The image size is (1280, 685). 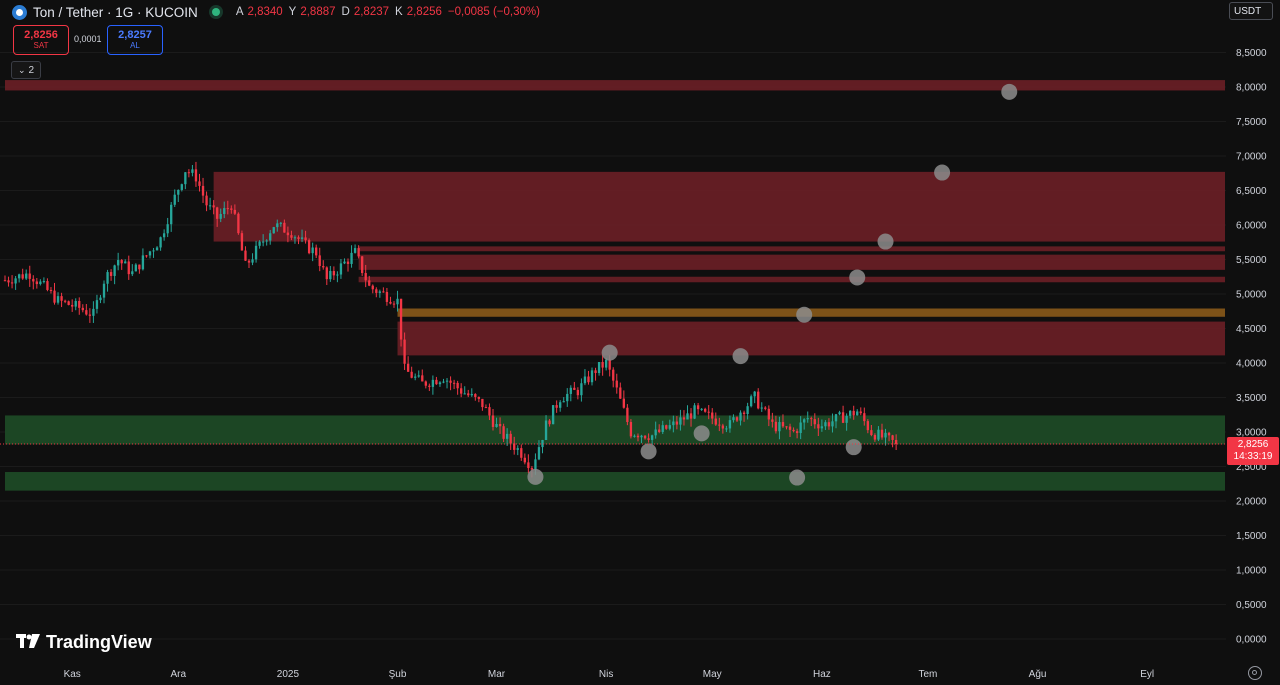 I want to click on currency-selector: USDT, so click(x=1251, y=11).